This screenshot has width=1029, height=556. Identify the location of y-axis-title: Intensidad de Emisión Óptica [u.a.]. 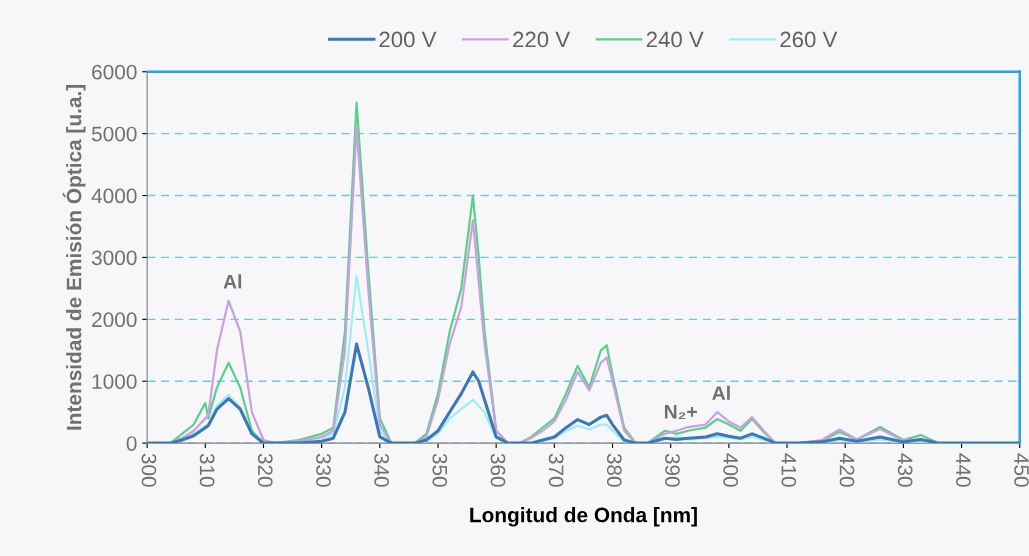
(74, 257).